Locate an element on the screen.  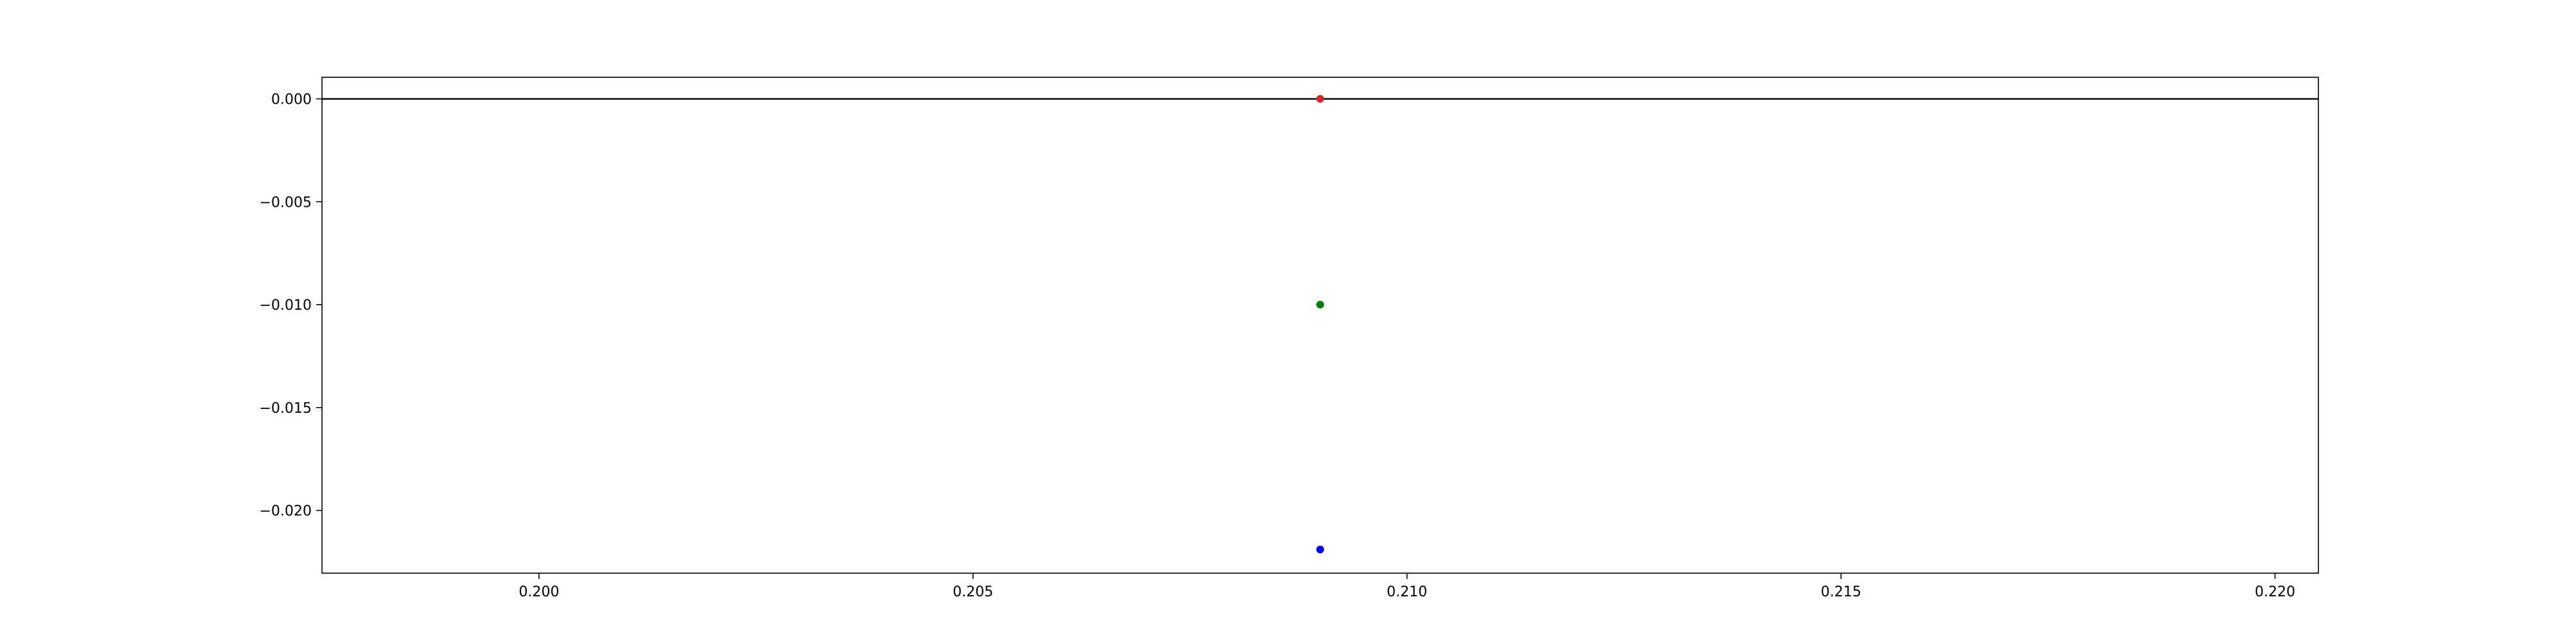
y-tick-label: −0.010 is located at coordinates (286, 306).